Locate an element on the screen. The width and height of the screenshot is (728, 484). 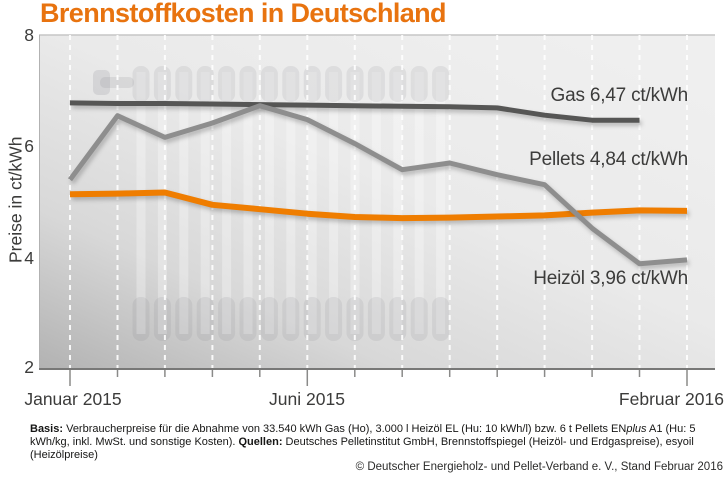
series-line-gas is located at coordinates (354, 111).